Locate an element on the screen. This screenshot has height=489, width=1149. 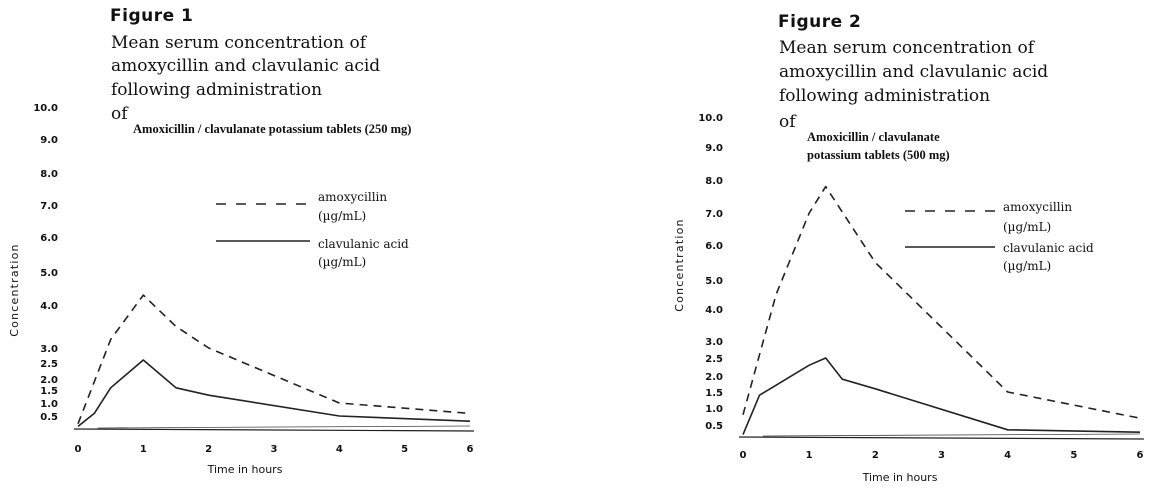
amoxycillin-series-line is located at coordinates (274, 359).